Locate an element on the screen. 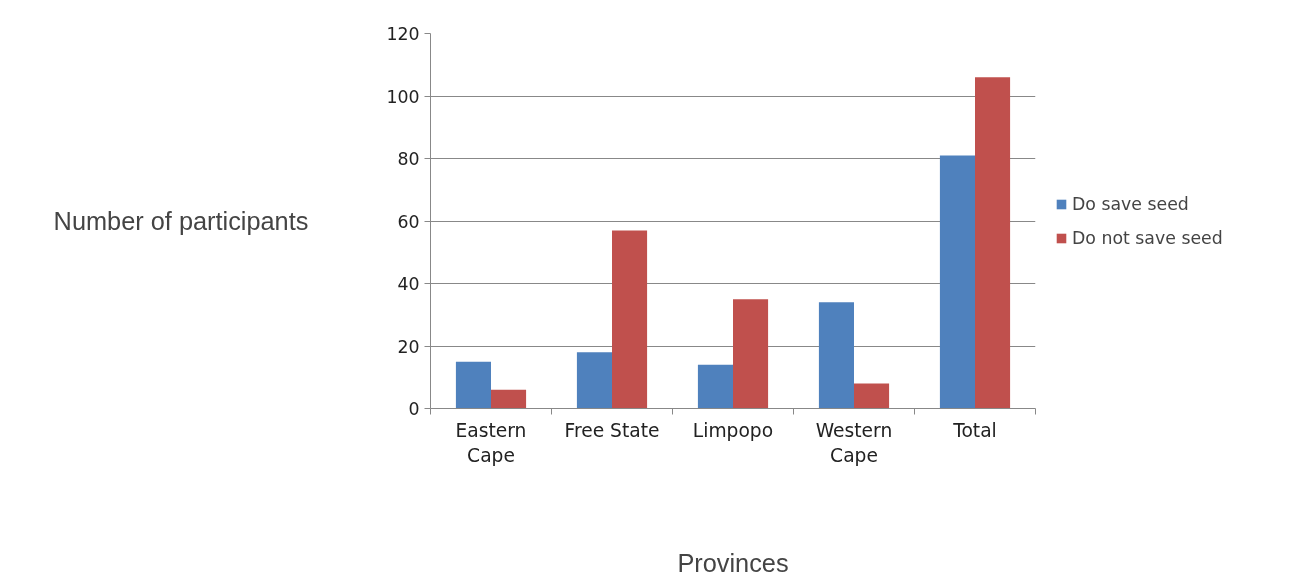  y-tick-label: 100 is located at coordinates (403, 96).